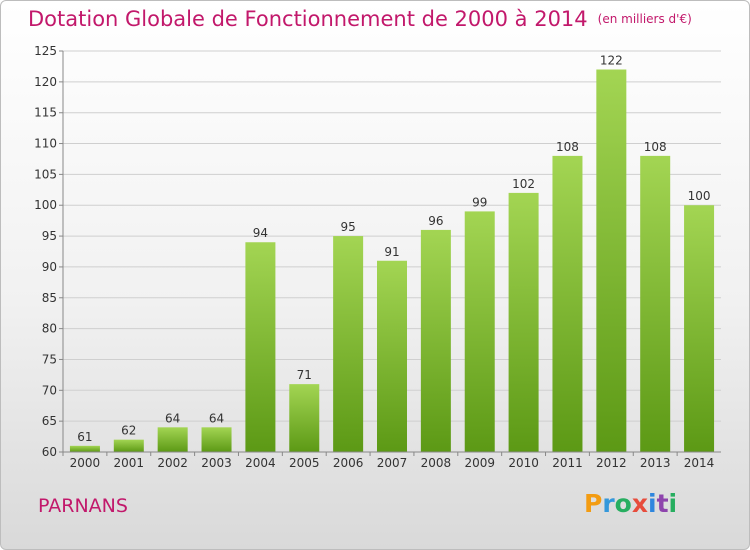 Image resolution: width=750 pixels, height=550 pixels. I want to click on y-tick-label: 95, so click(49, 236).